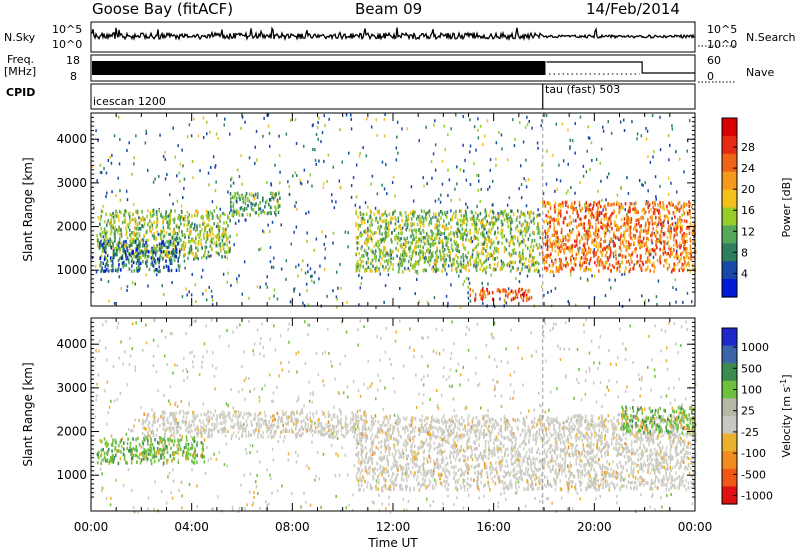  What do you see at coordinates (20, 71) in the screenshot?
I see `freq-unit: [MHz]` at bounding box center [20, 71].